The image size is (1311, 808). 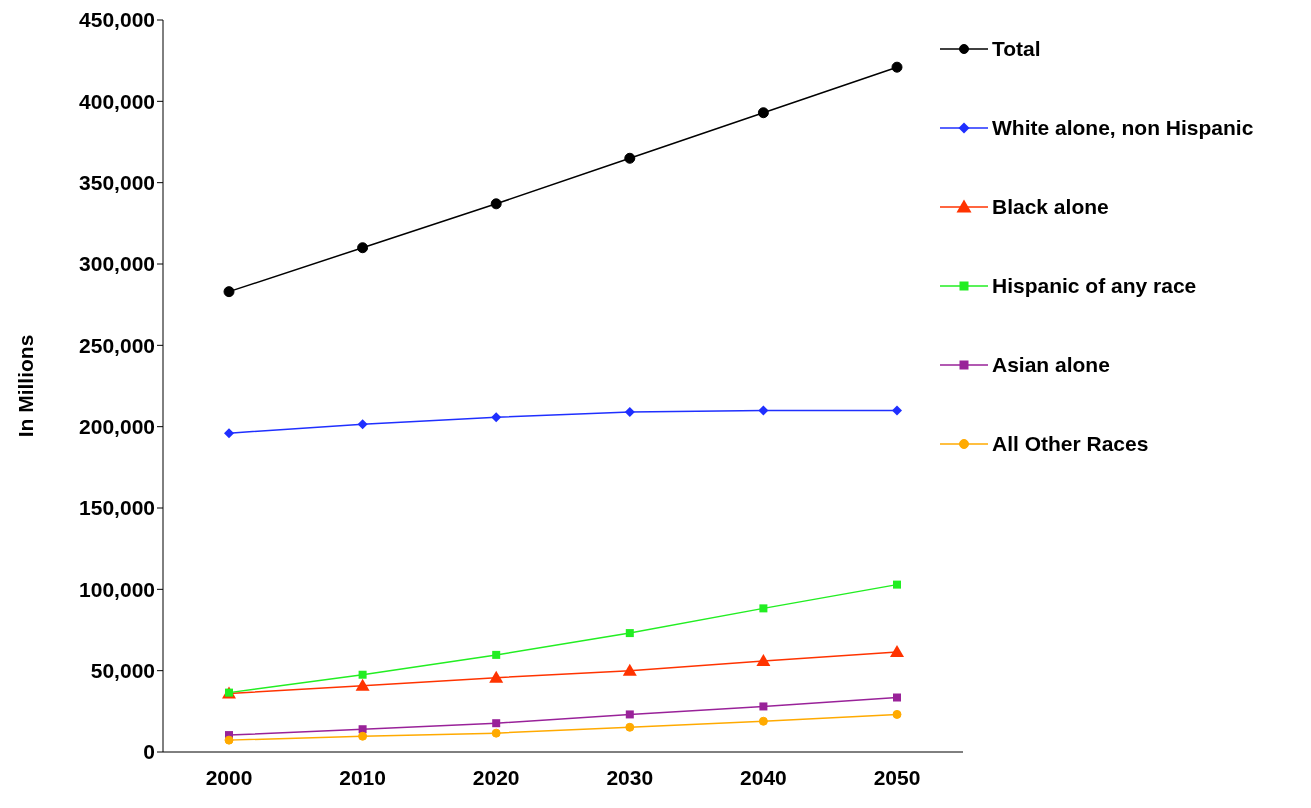 I want to click on y-tick-label: 250,000, so click(x=117, y=345).